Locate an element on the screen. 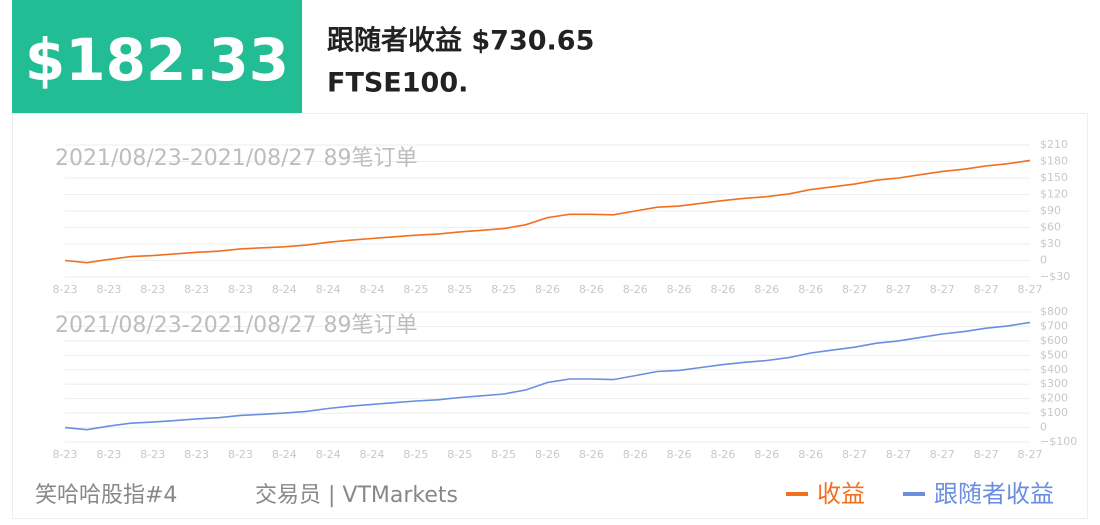 The image size is (1100, 525). y-tick-label: $700 is located at coordinates (1054, 325).